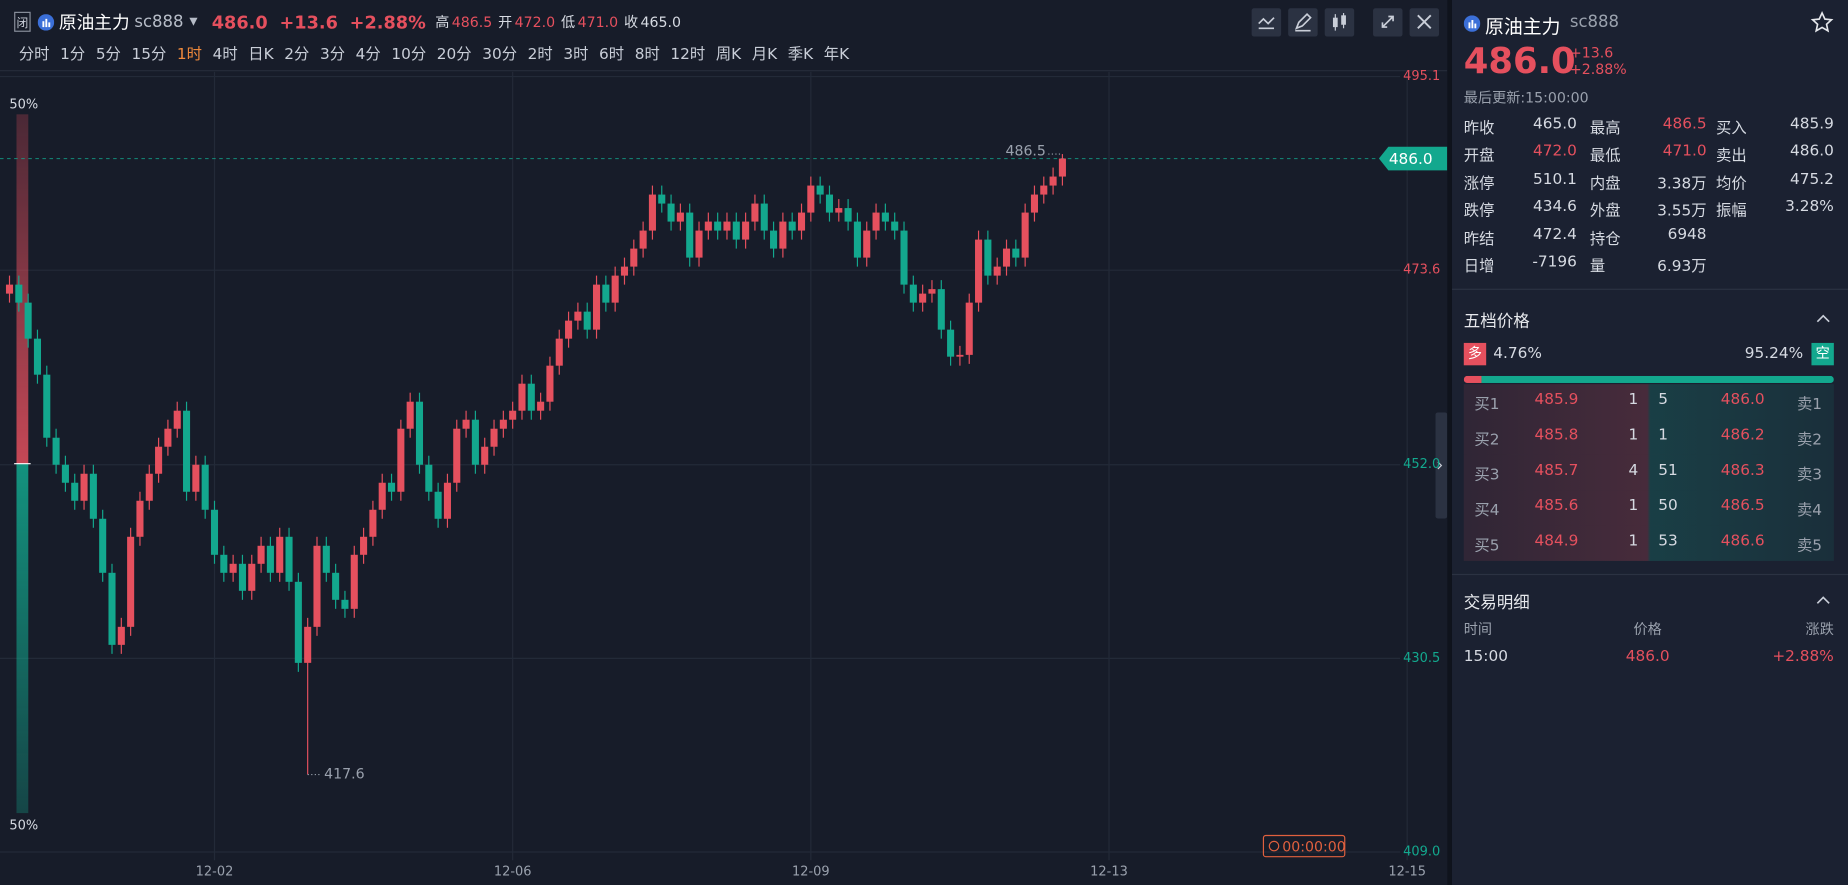 This screenshot has height=885, width=1848. What do you see at coordinates (1822, 22) in the screenshot?
I see `favorite-star` at bounding box center [1822, 22].